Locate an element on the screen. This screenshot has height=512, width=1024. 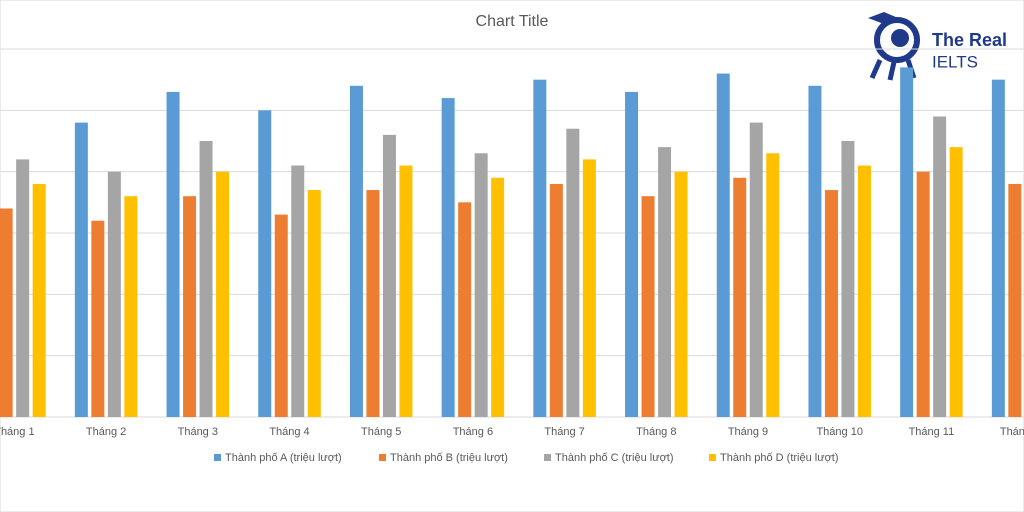
logo: The Real IELTS is located at coordinates (937, 46).